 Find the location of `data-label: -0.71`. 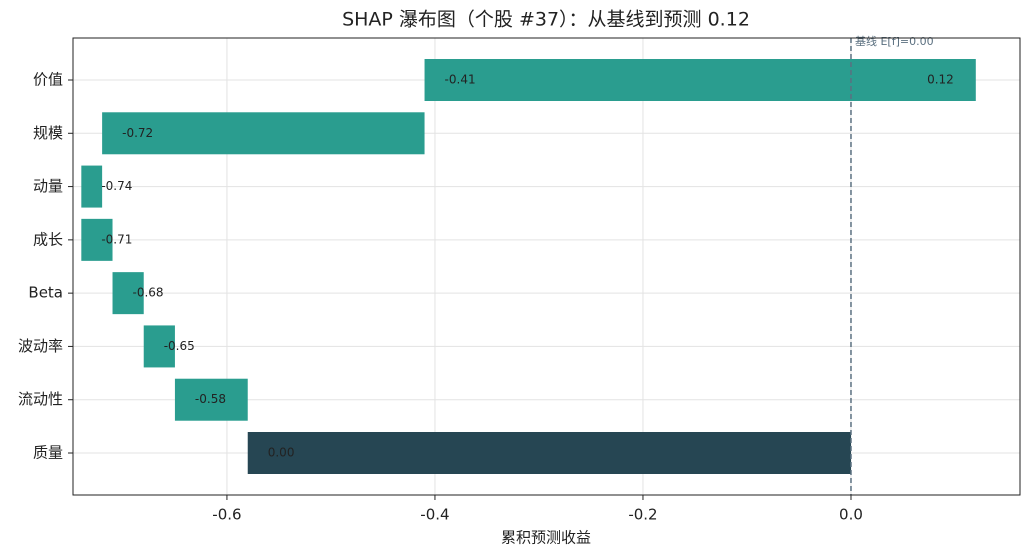

data-label: -0.71 is located at coordinates (116, 239).